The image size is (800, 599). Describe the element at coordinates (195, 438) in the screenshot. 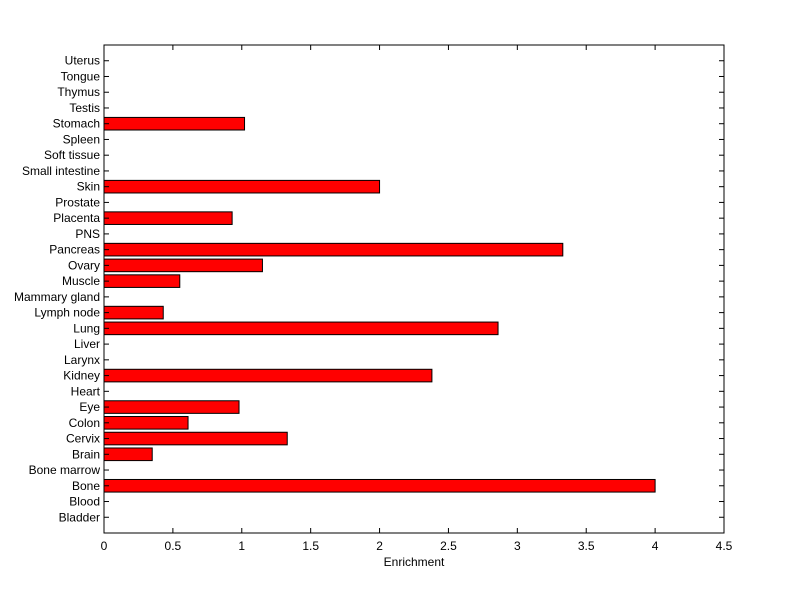

I see `bar-cervix` at that location.